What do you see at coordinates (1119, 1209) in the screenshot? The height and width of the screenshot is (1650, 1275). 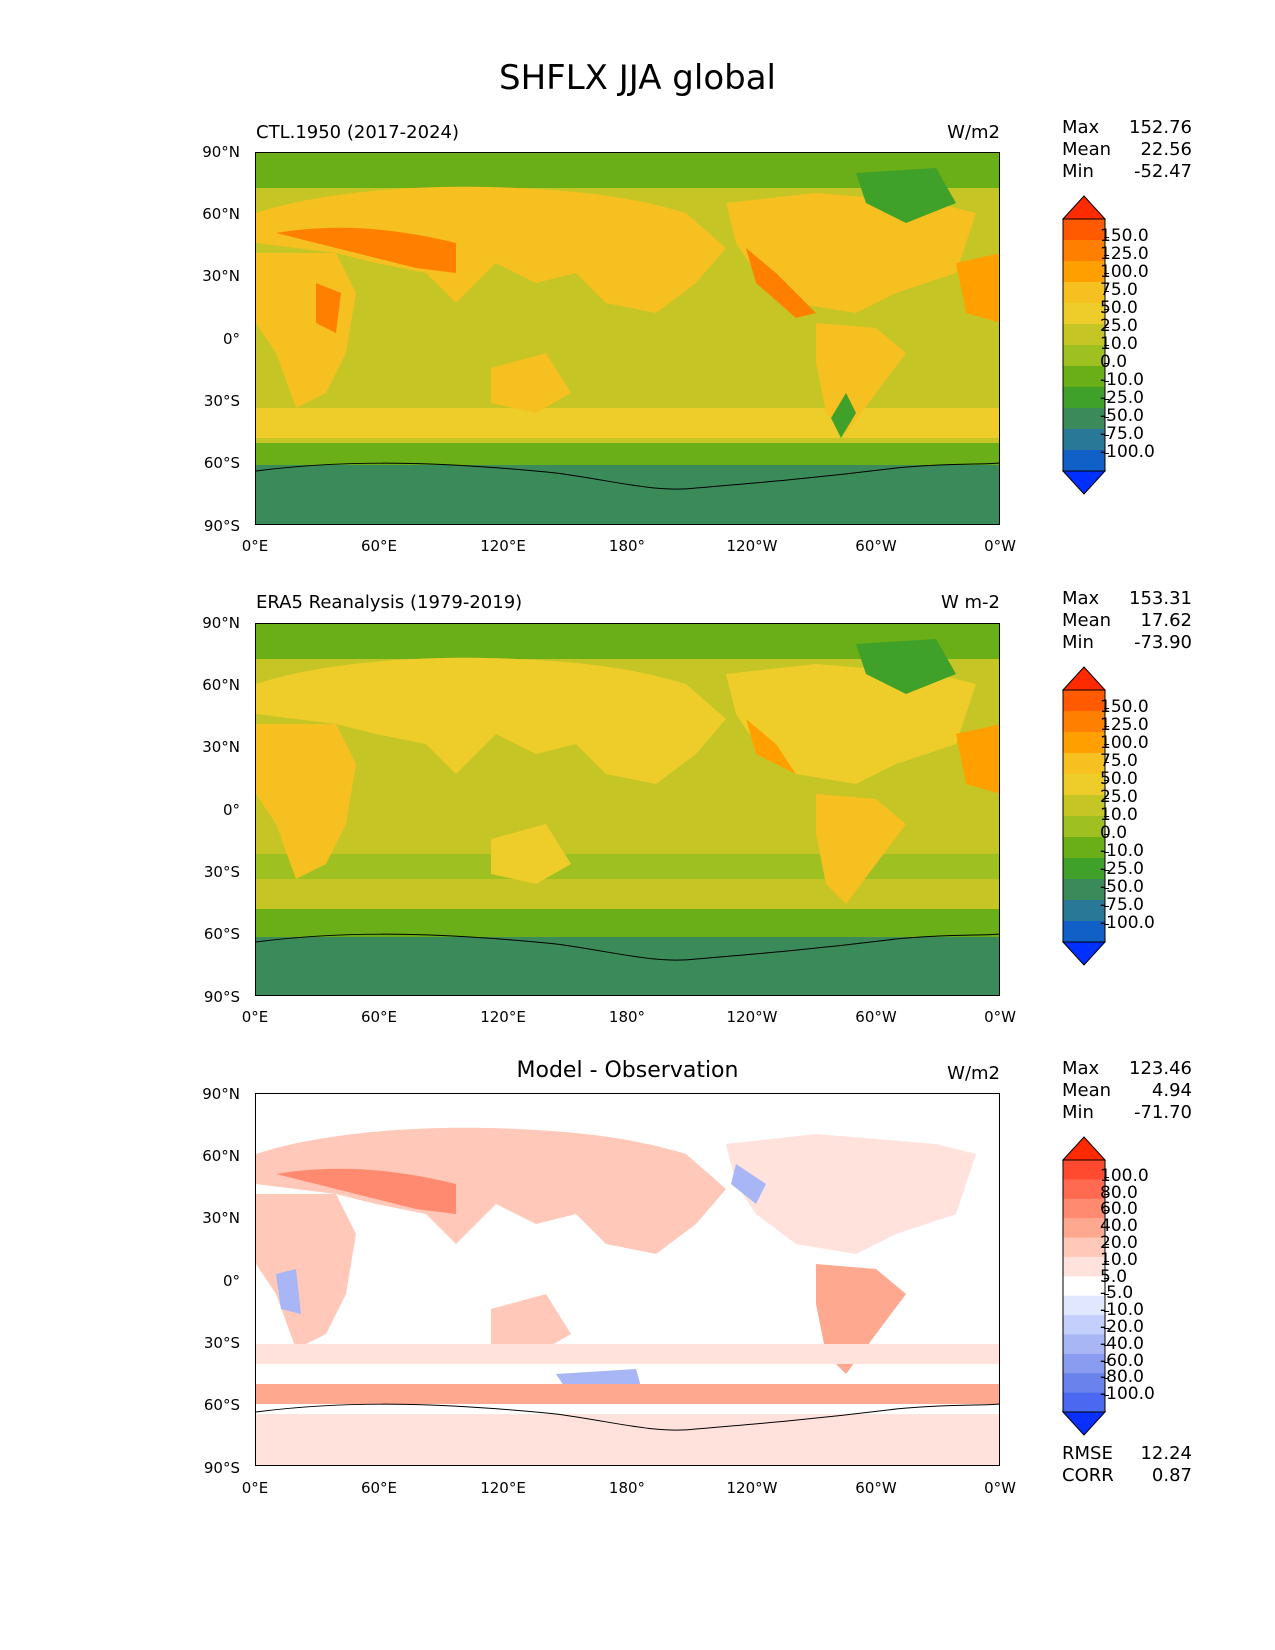 I see `colorbar-tick-label: 60.0` at bounding box center [1119, 1209].